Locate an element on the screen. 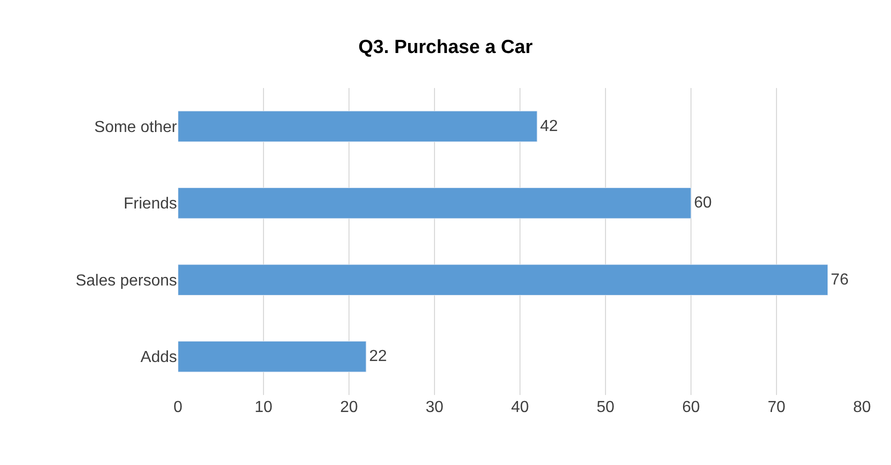 The width and height of the screenshot is (891, 465). x-tick-label: 20 is located at coordinates (349, 407).